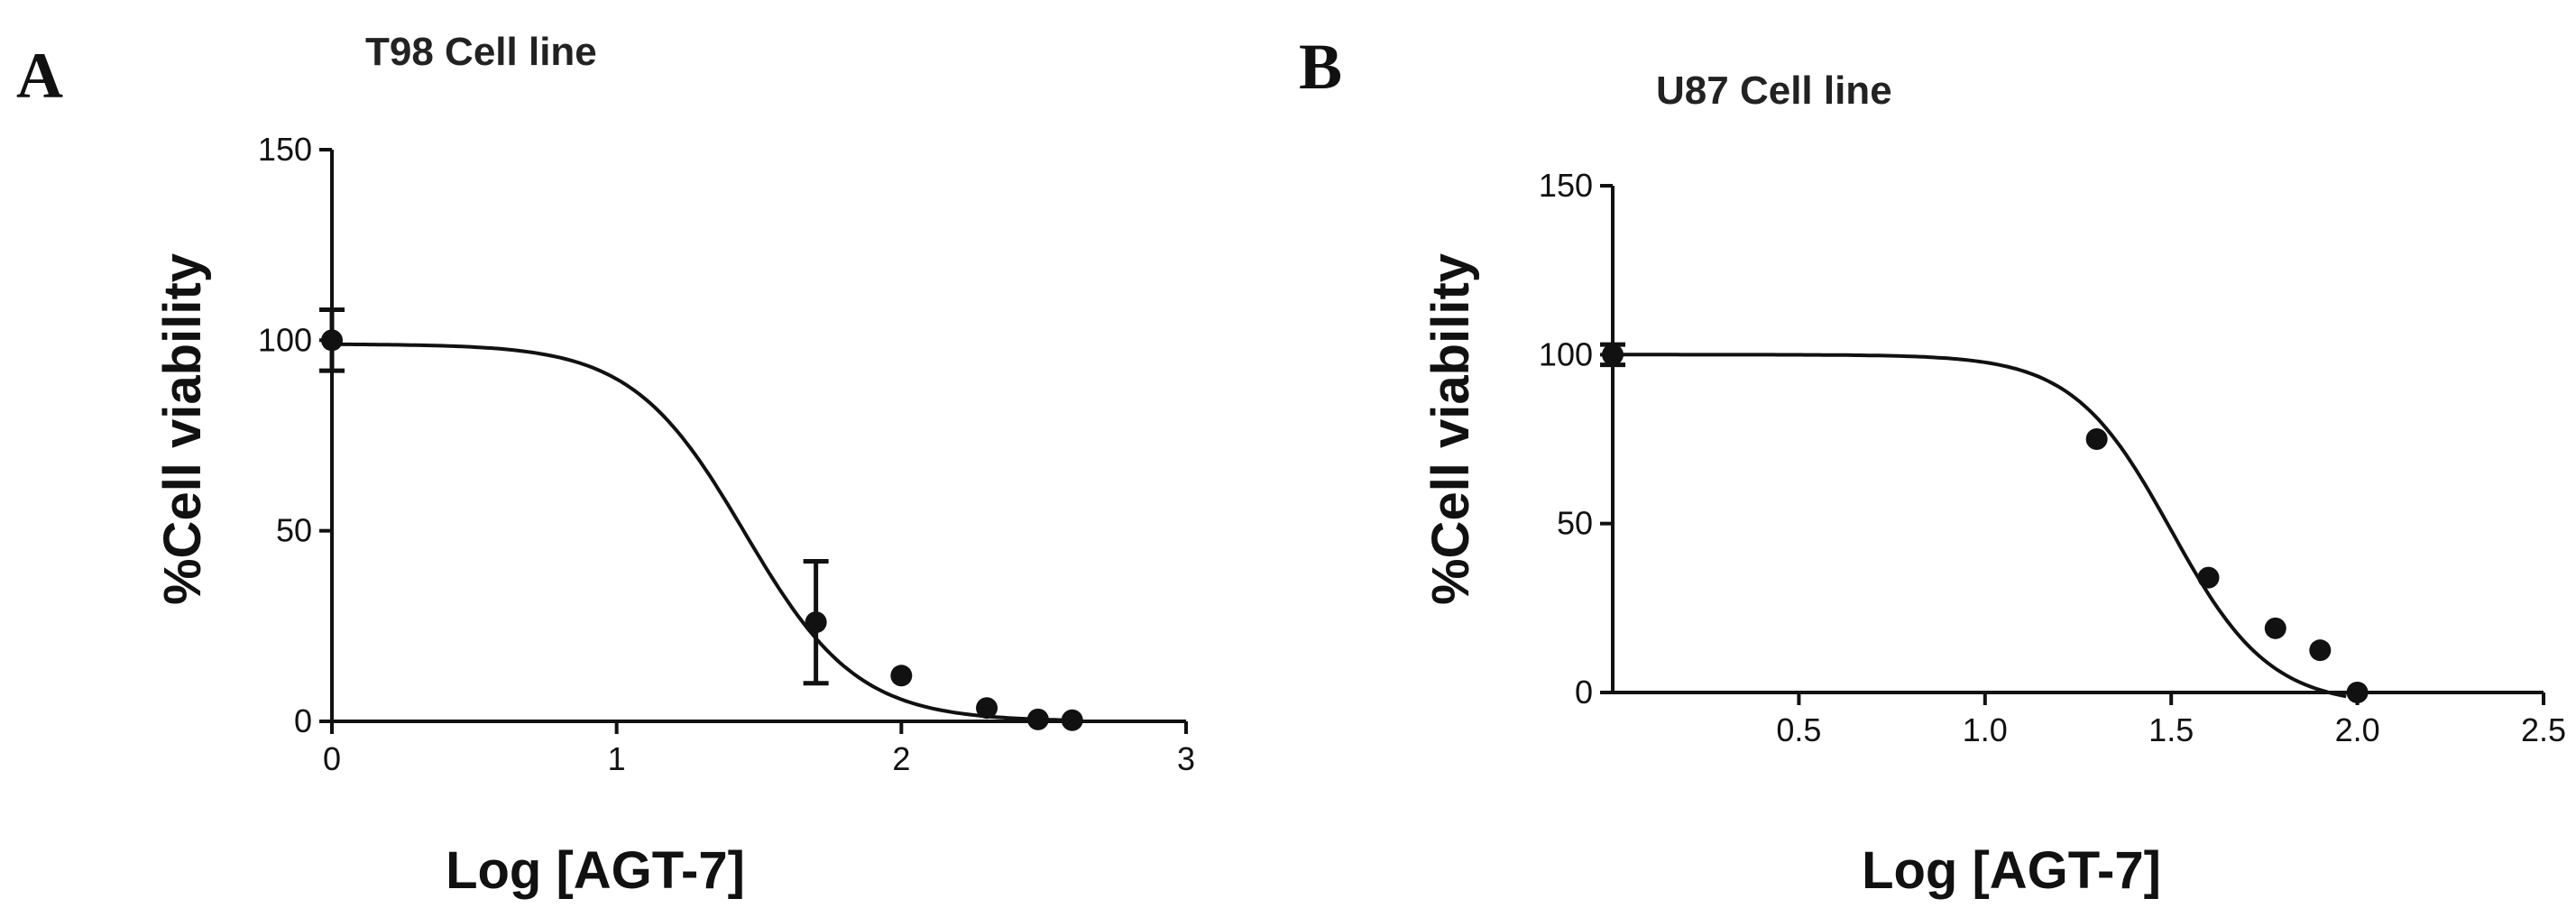 The image size is (2576, 917). I want to click on panel-a-x-tick-label: 2, so click(901, 758).